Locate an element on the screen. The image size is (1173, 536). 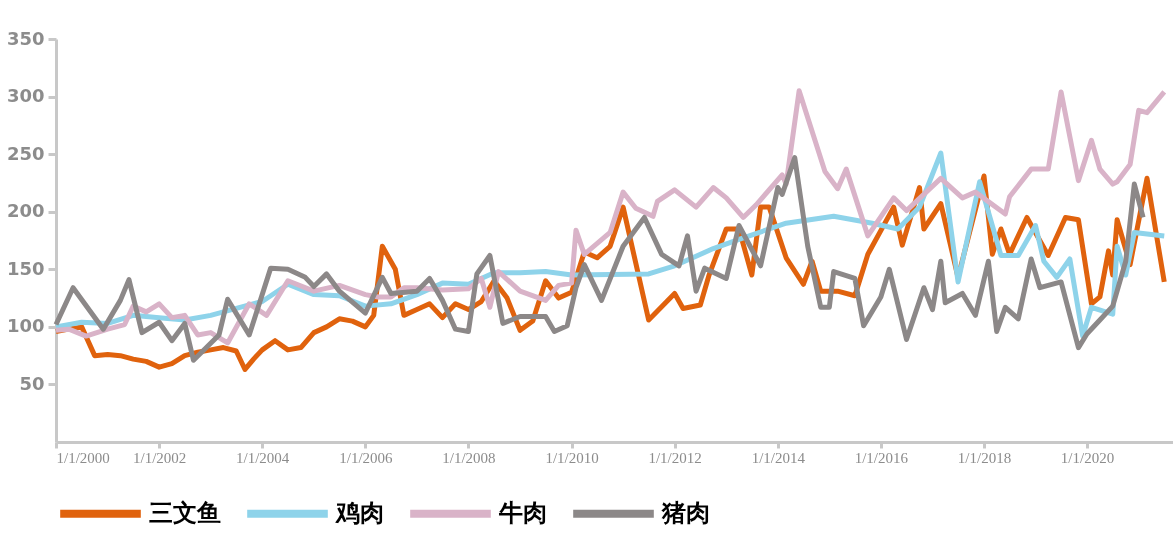
y-tick-label: 150 is located at coordinates (25, 268).